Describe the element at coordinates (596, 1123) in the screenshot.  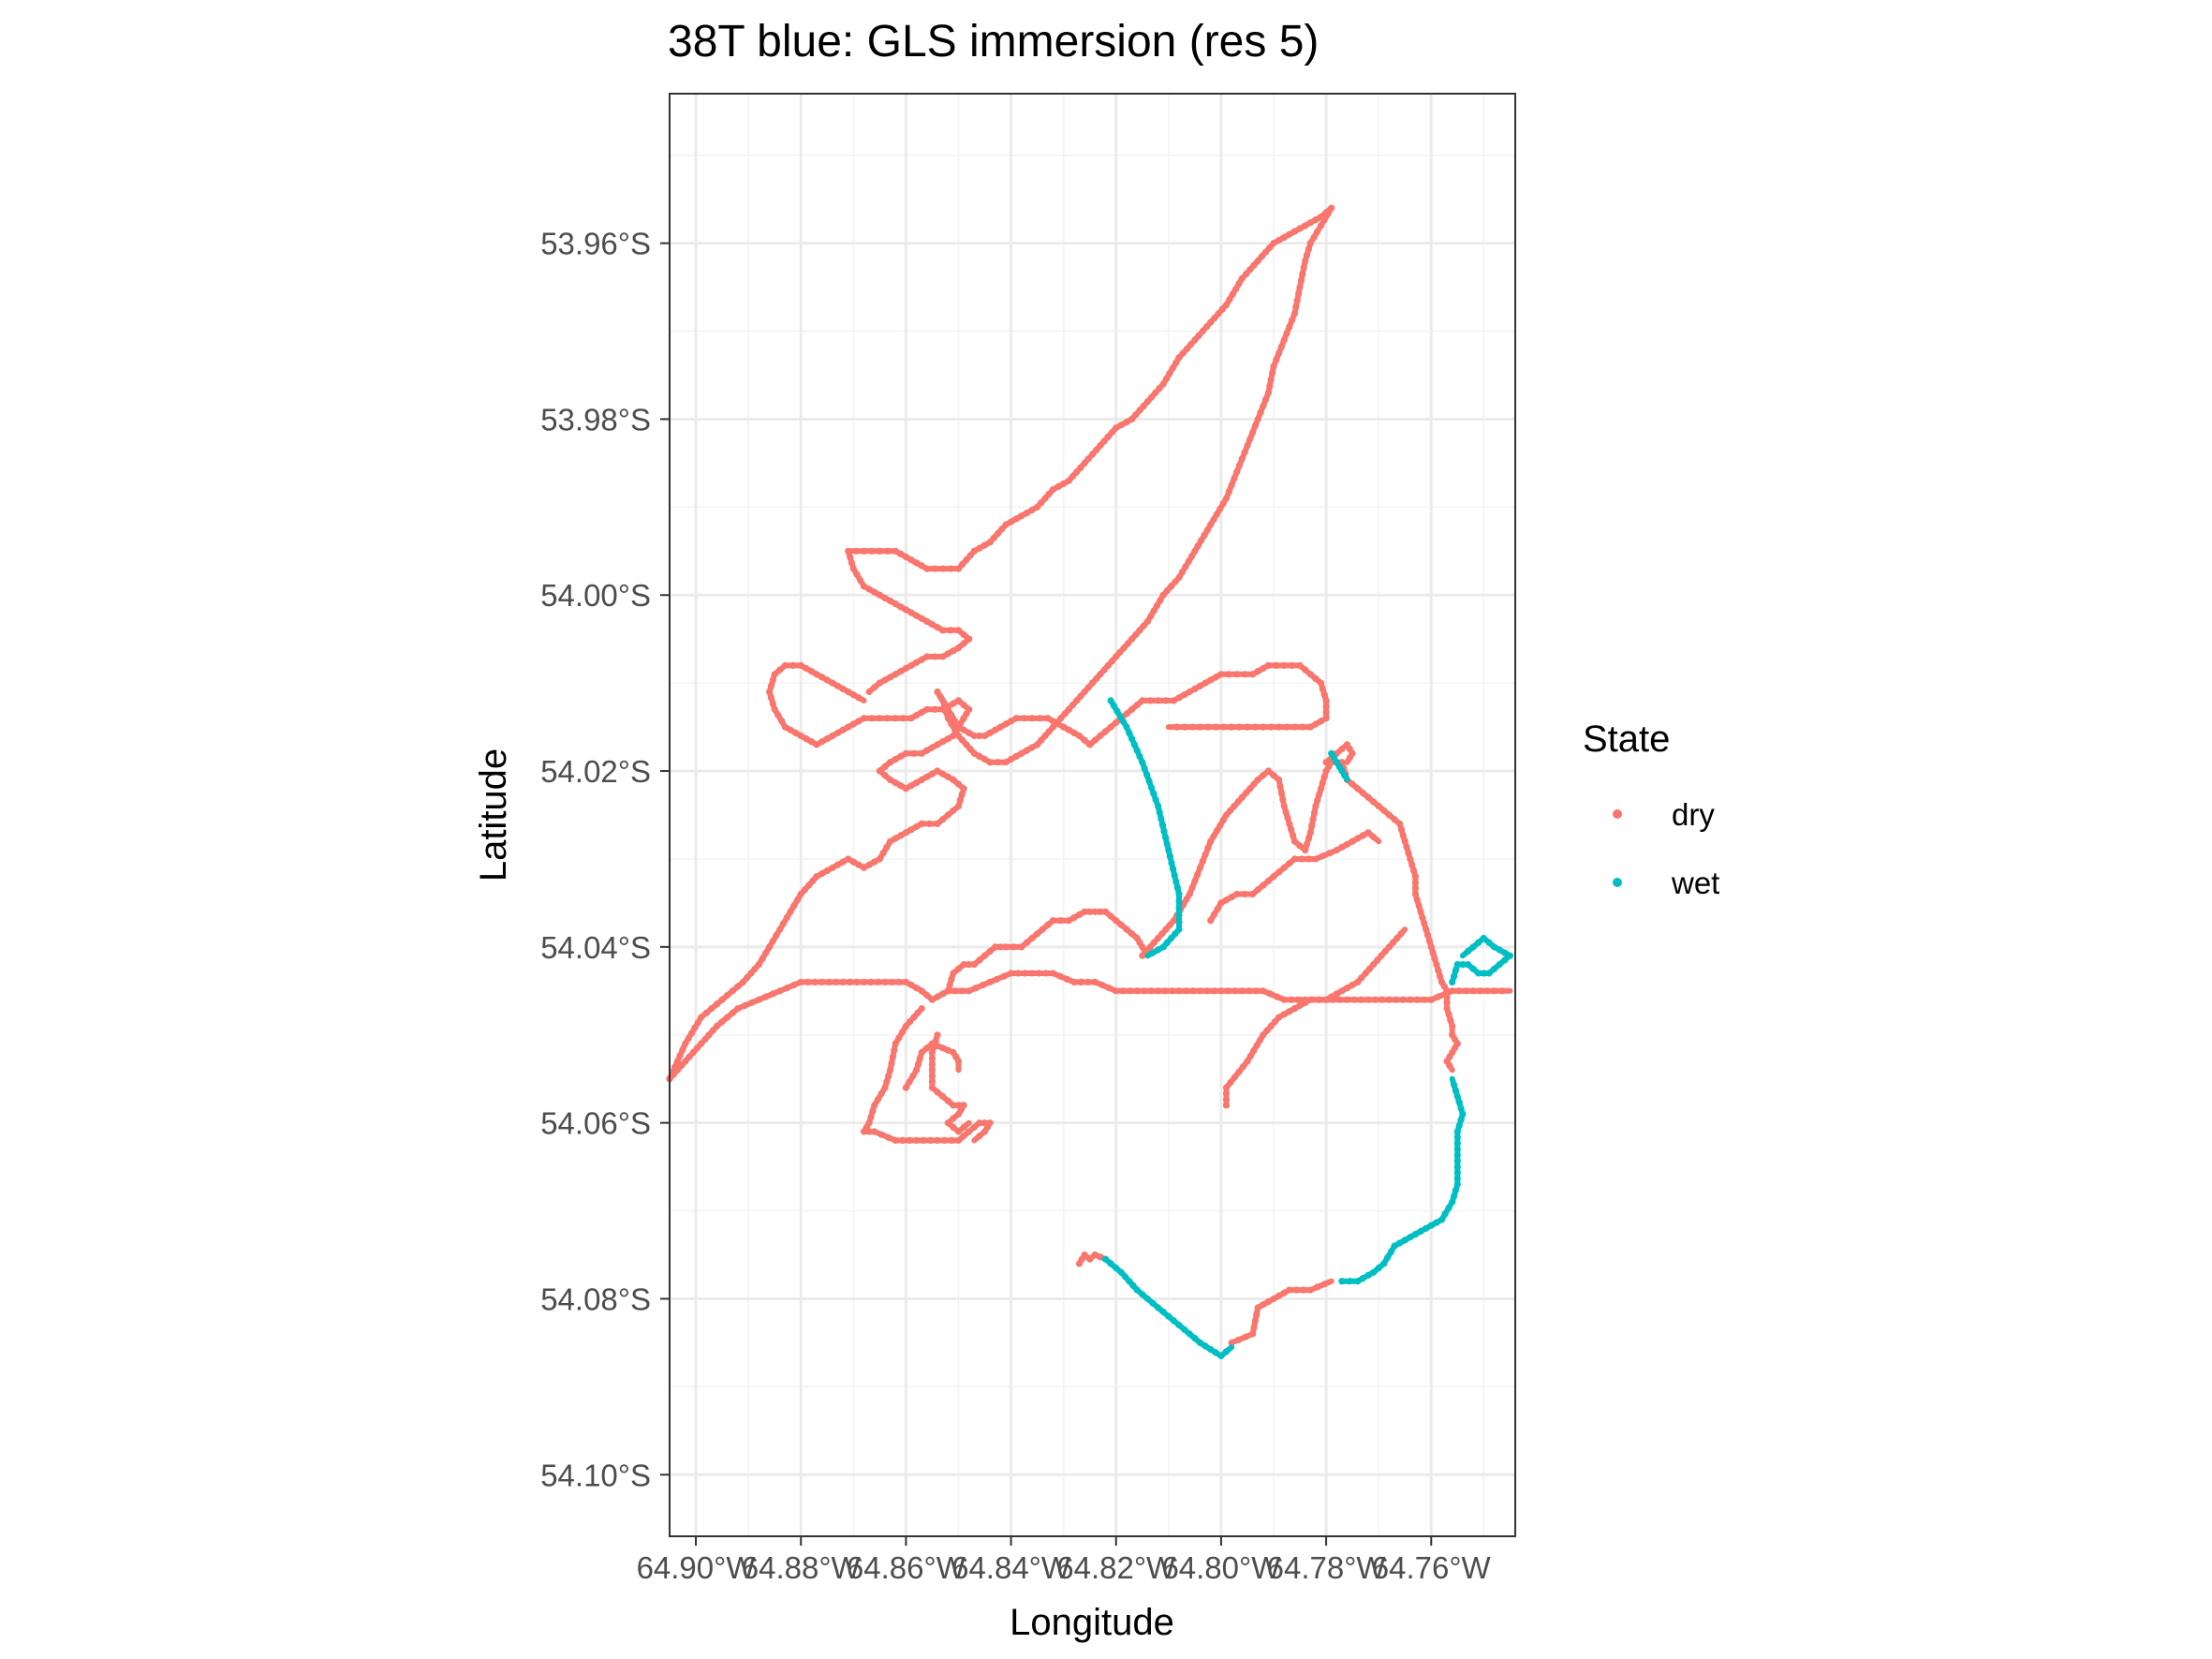
I see `y-tick-label-5: 54.06°S` at that location.